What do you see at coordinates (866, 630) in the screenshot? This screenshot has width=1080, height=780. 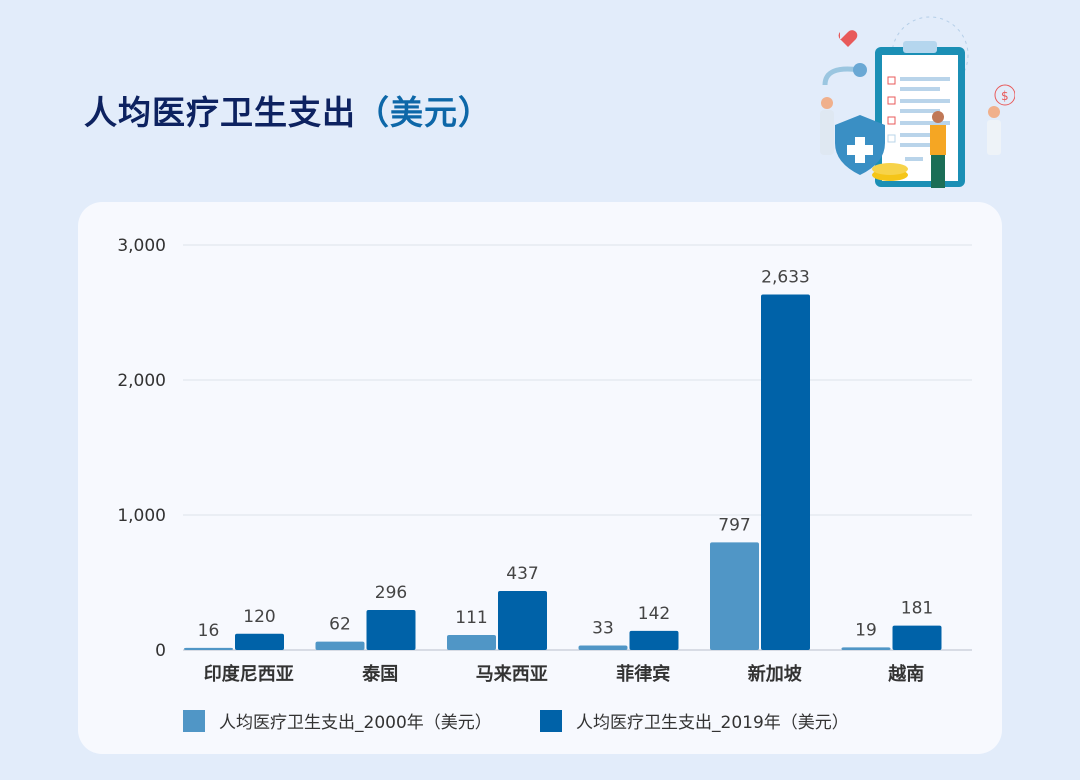 I see `data-label: 19` at bounding box center [866, 630].